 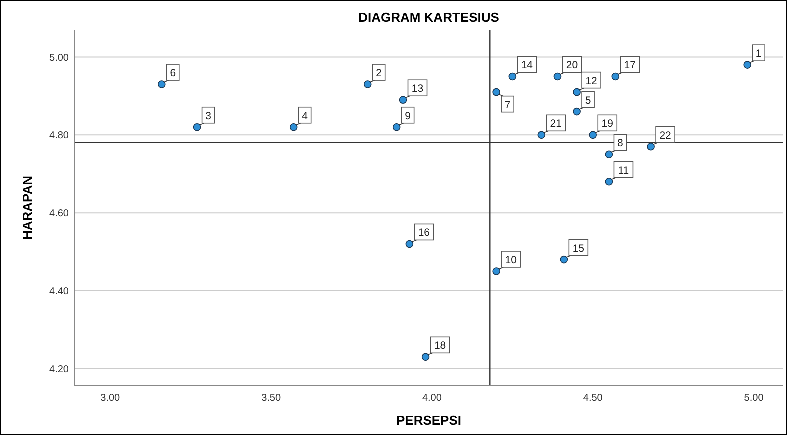 I want to click on y-tick-label: 4.60, so click(x=60, y=214).